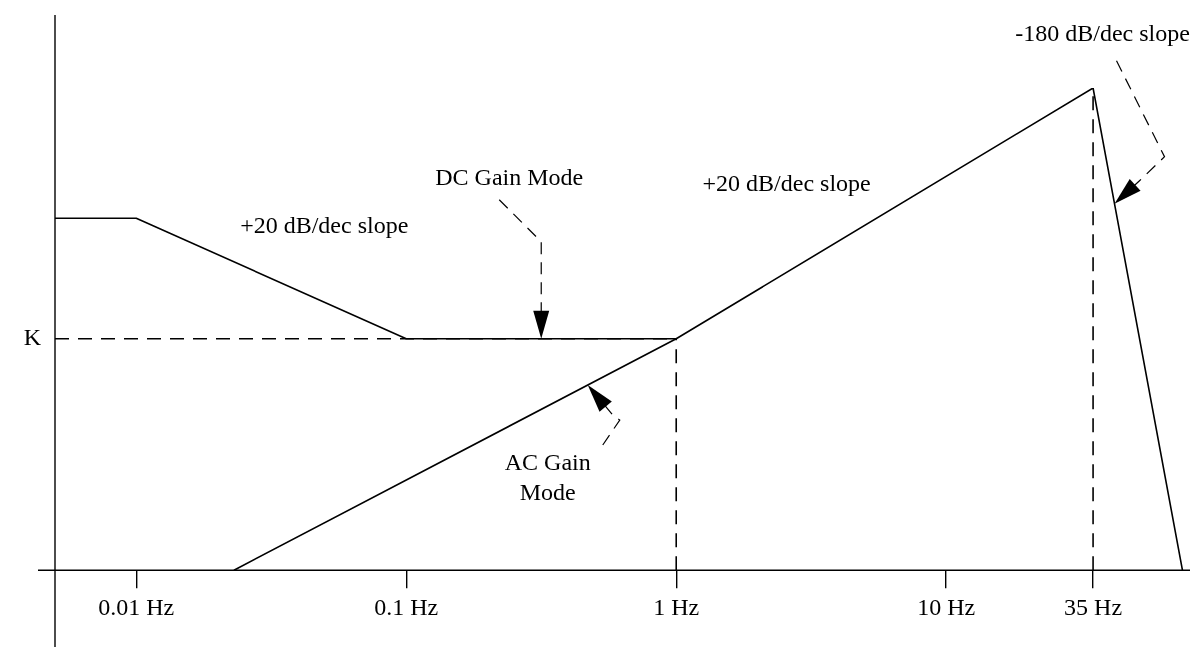 This screenshot has width=1199, height=647. What do you see at coordinates (1102, 33) in the screenshot?
I see `text: -180 dB/dec slope` at bounding box center [1102, 33].